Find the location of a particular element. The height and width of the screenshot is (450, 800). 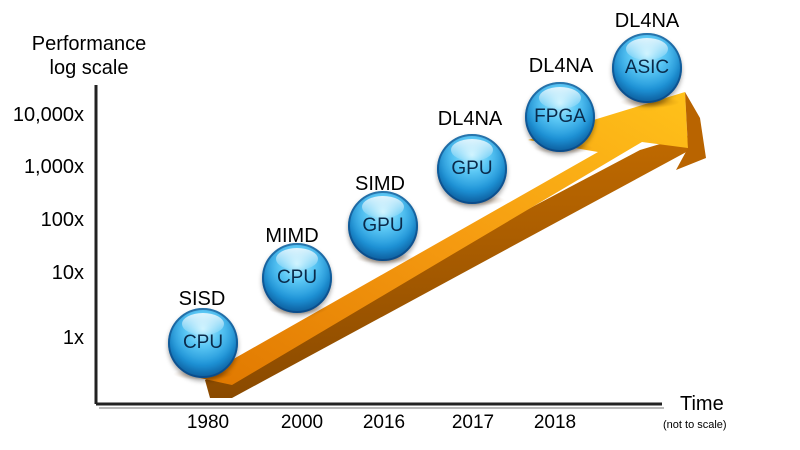

stage-sphere: FPGA is located at coordinates (560, 117).